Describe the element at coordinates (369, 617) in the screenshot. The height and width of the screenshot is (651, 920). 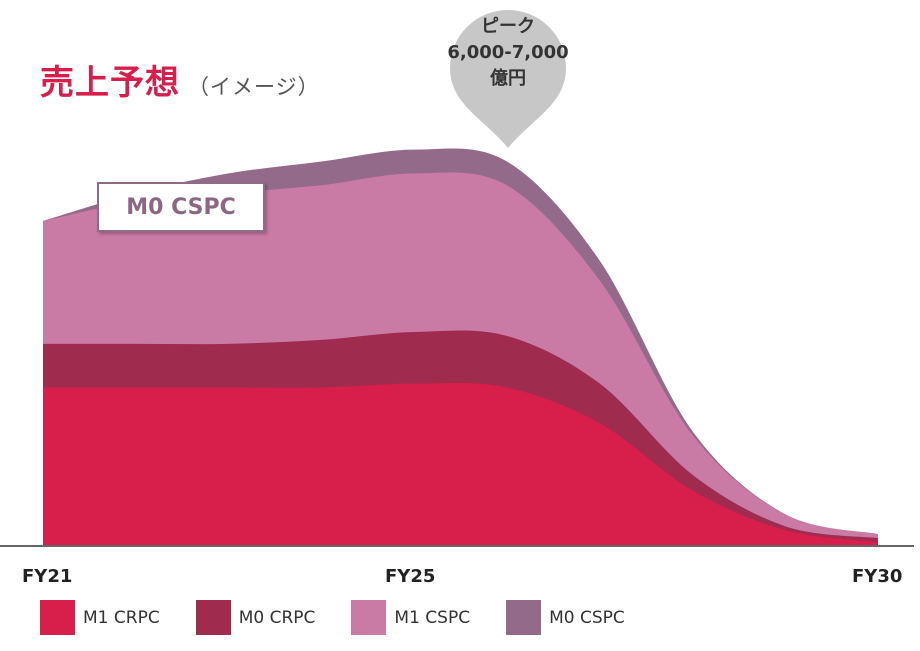
I see `legend-swatch-m1-cspc` at that location.